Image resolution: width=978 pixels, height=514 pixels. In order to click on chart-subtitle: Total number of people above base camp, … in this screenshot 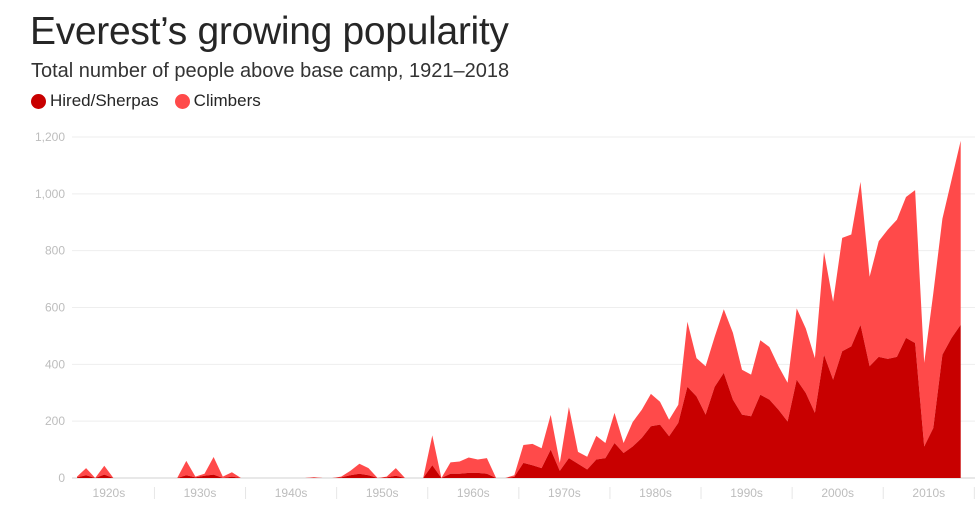, I will do `click(270, 71)`.